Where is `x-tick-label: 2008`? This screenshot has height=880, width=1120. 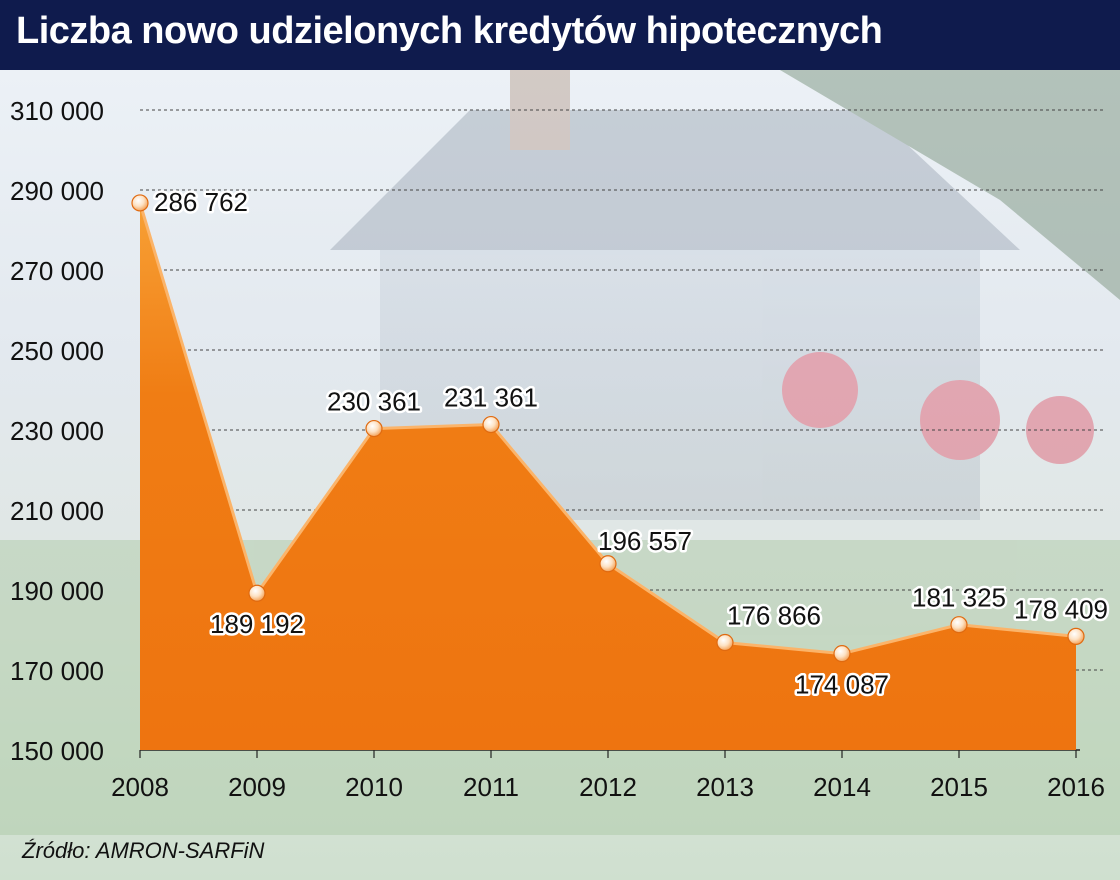 x-tick-label: 2008 is located at coordinates (140, 787).